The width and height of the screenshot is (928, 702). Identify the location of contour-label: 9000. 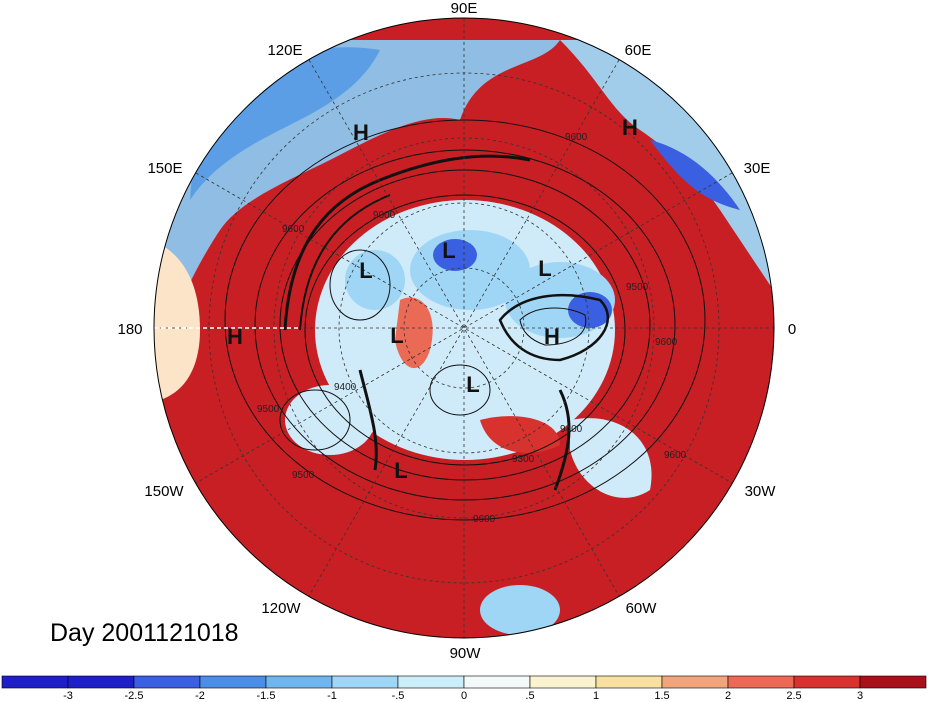
(384, 215).